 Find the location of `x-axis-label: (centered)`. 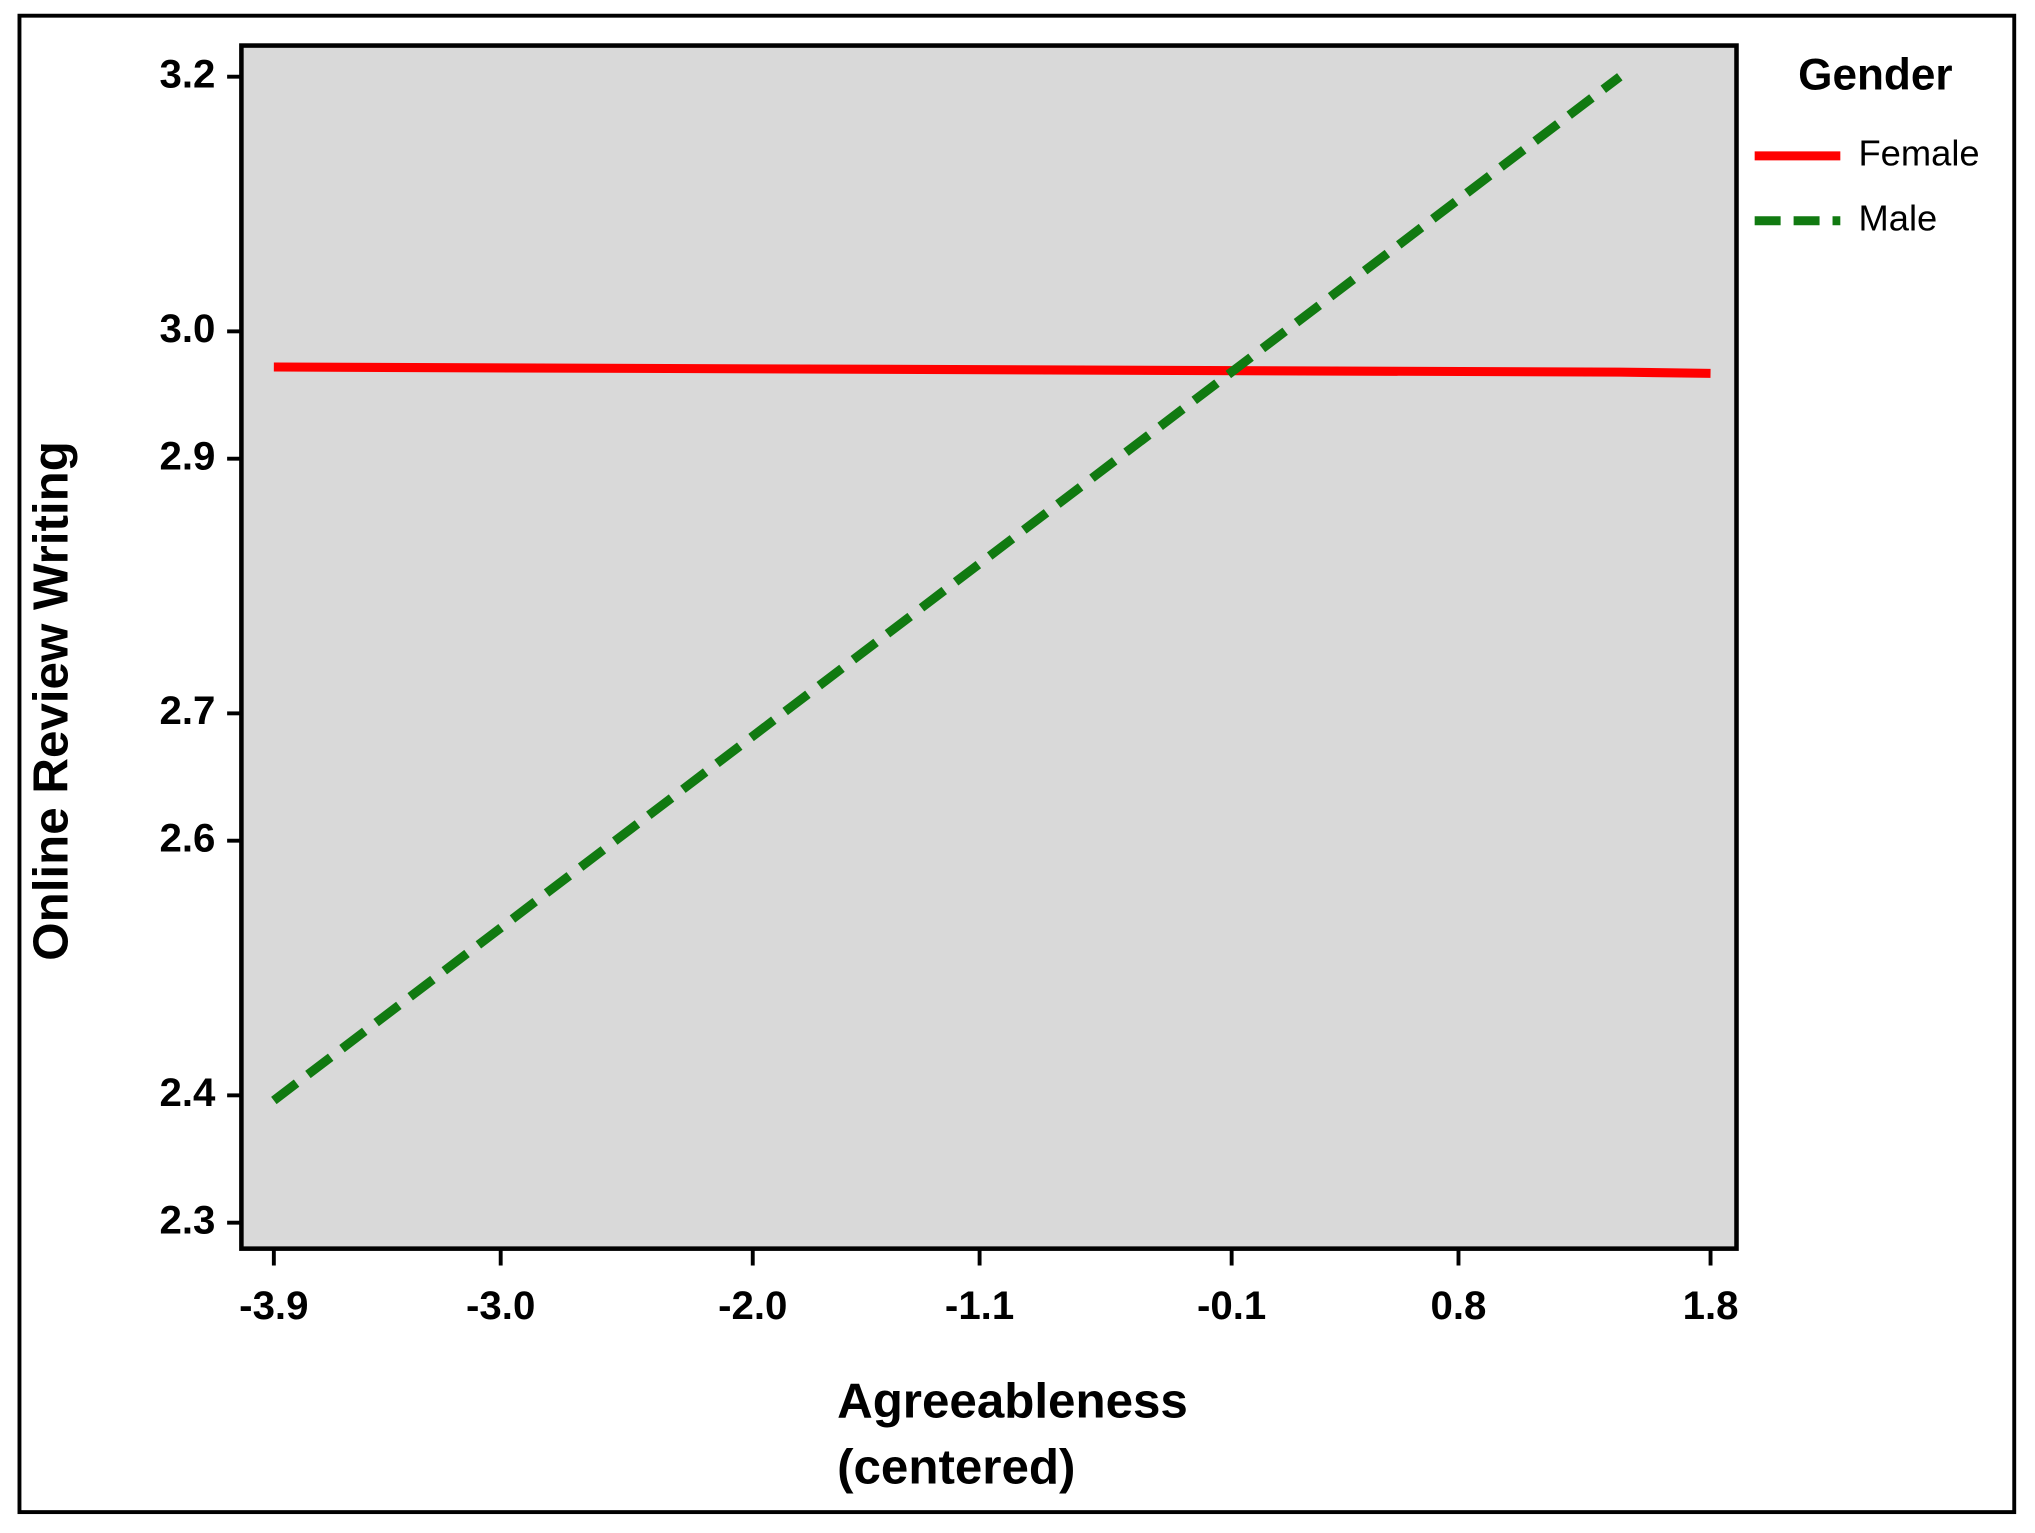

x-axis-label: (centered) is located at coordinates (956, 1467).